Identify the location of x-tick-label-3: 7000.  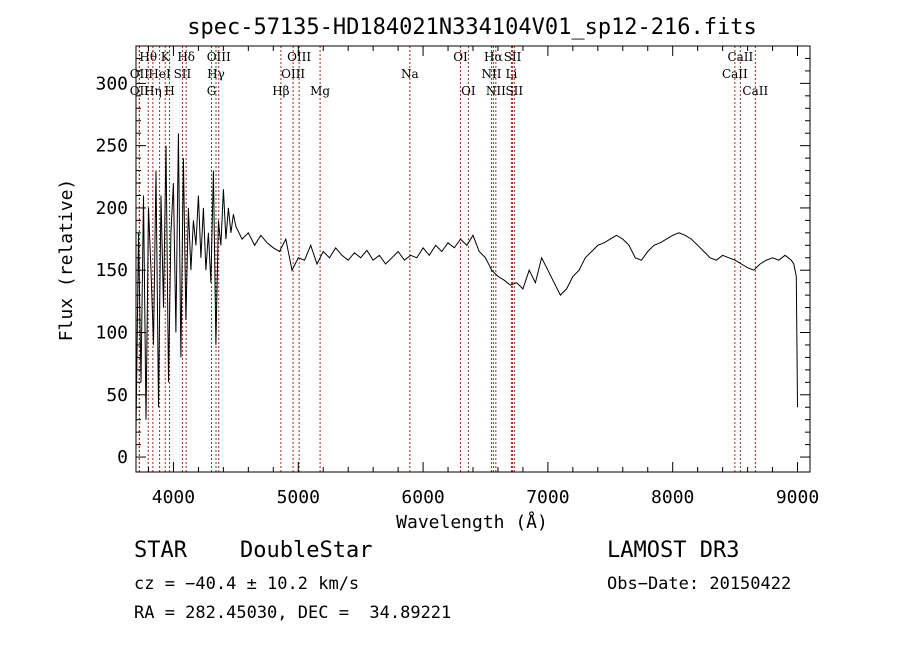
(547, 497).